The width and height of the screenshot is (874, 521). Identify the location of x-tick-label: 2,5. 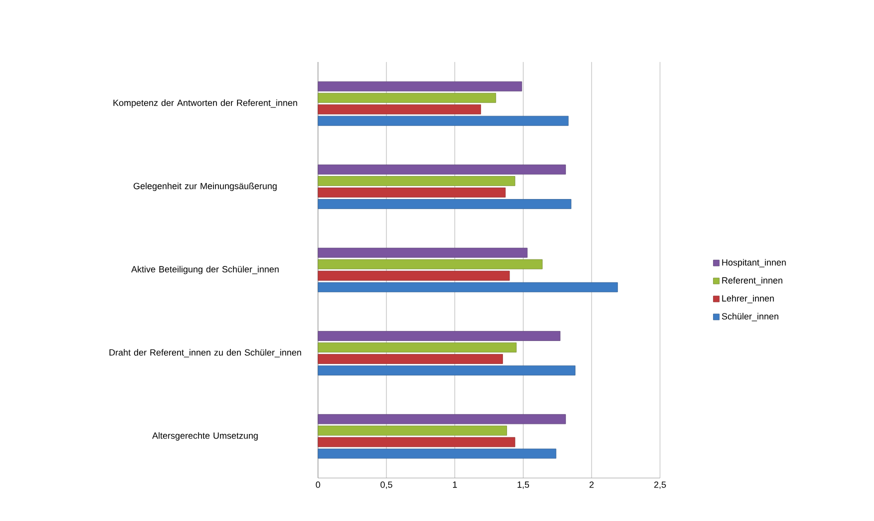
(660, 485).